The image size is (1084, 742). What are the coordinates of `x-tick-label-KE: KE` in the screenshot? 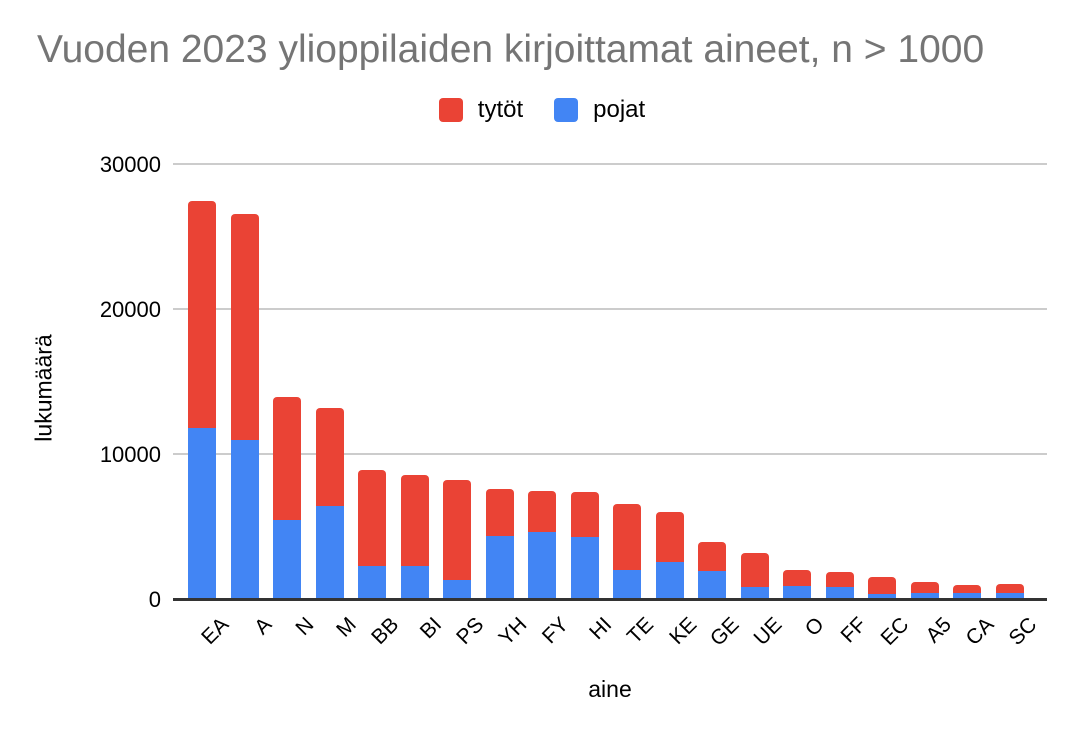 It's located at (683, 631).